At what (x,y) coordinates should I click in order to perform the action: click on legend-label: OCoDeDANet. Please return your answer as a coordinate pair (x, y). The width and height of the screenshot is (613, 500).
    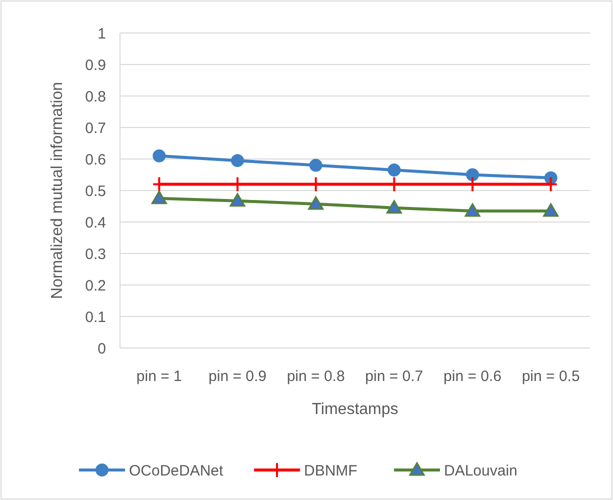
    Looking at the image, I should click on (176, 471).